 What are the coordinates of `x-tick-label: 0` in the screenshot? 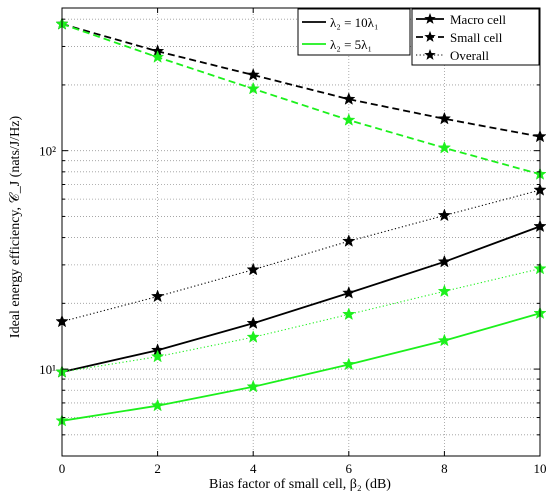 It's located at (62, 468).